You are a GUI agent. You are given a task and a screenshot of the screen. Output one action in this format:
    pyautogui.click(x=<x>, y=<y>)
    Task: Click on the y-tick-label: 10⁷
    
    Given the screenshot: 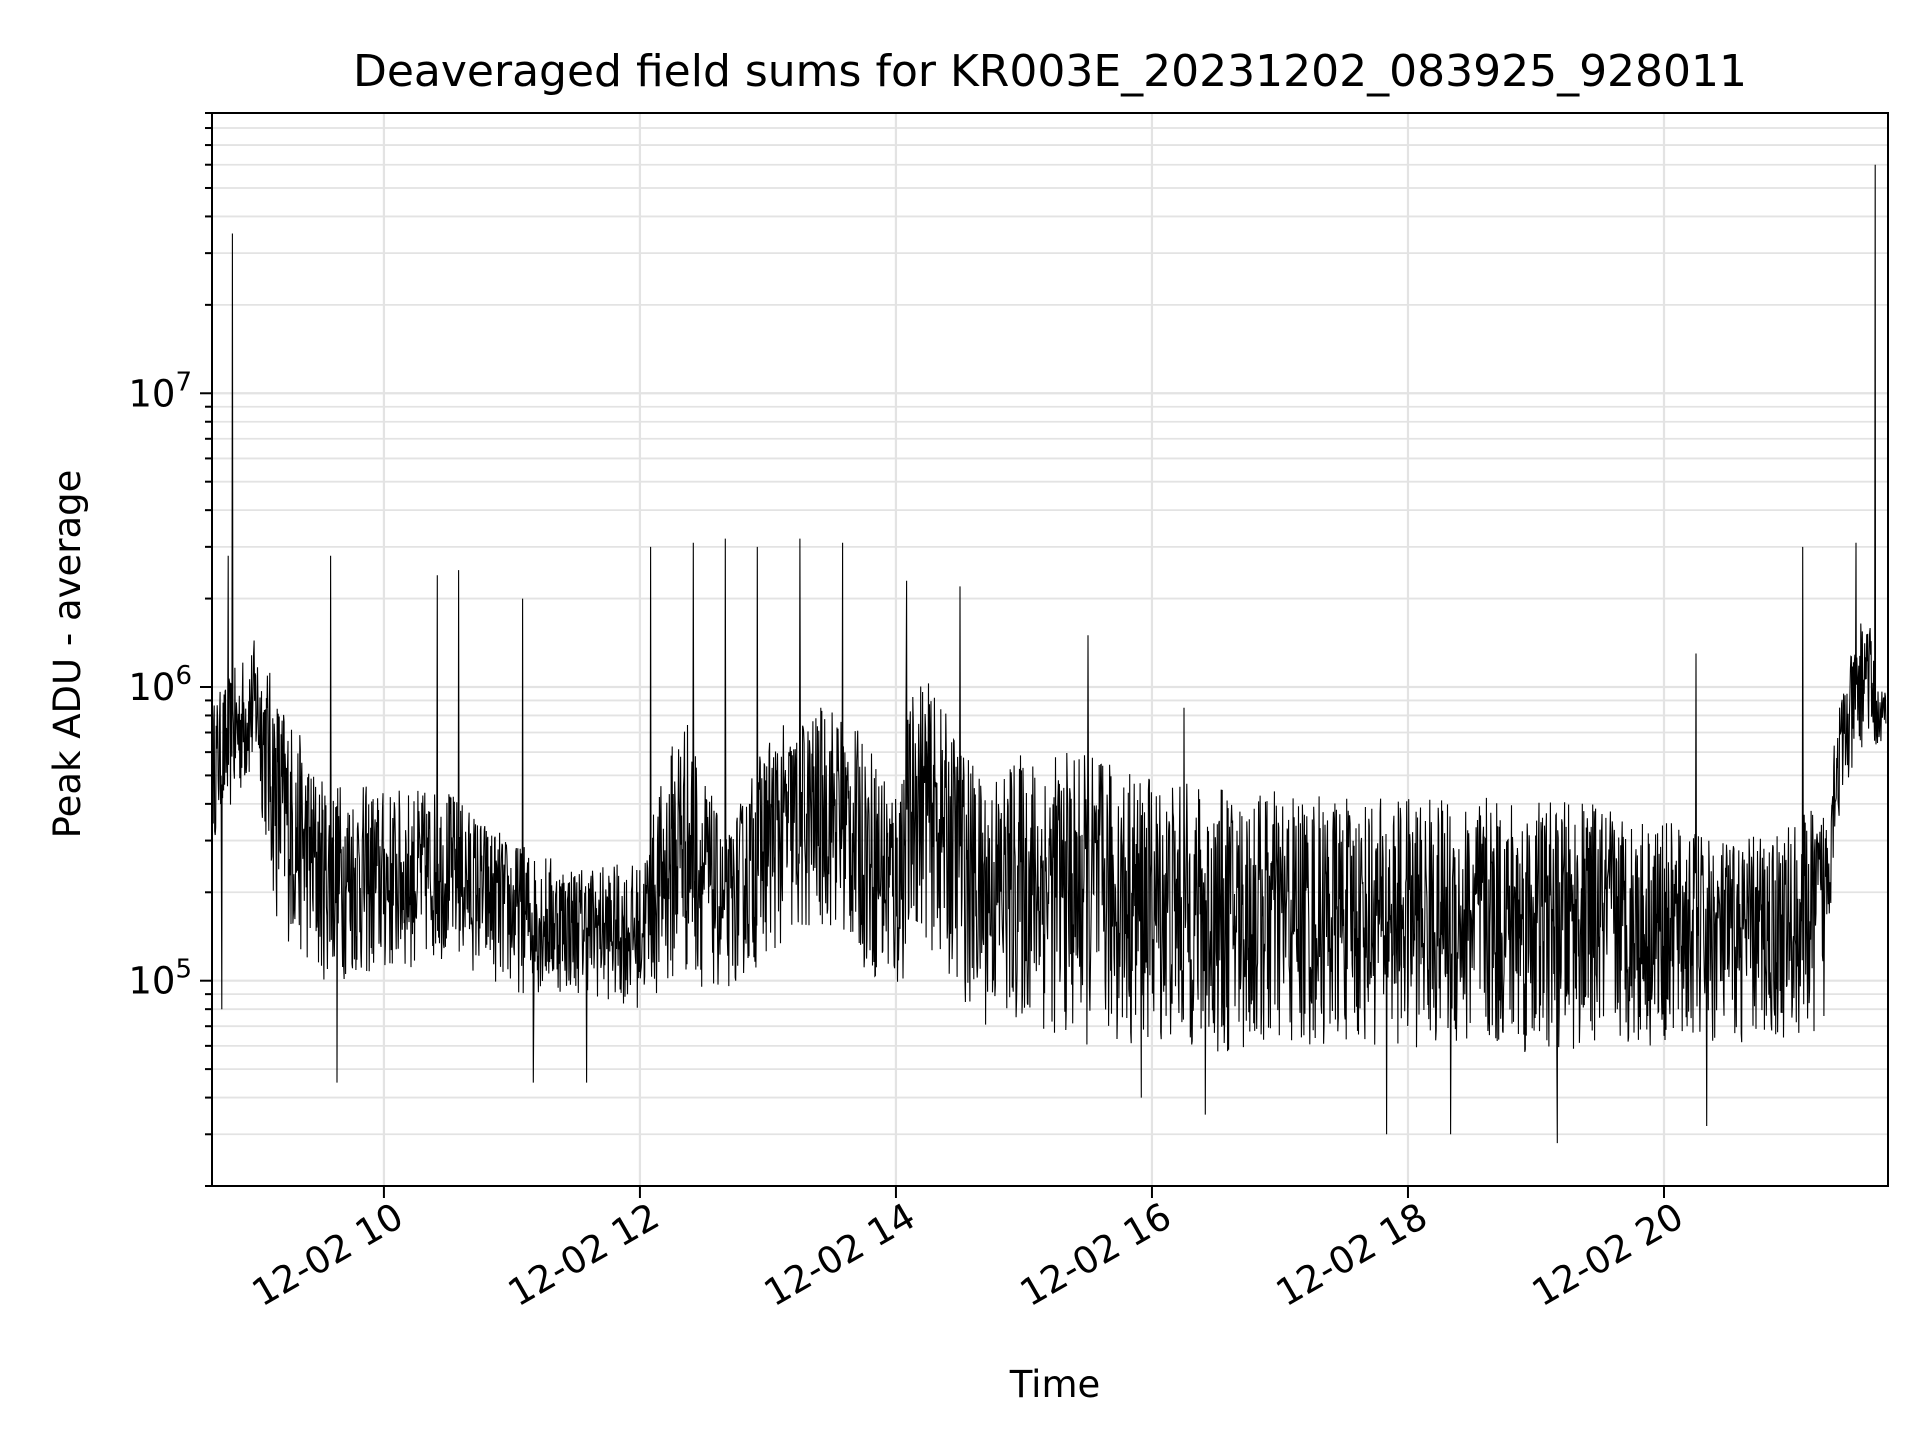 What is the action you would take?
    pyautogui.click(x=160, y=391)
    